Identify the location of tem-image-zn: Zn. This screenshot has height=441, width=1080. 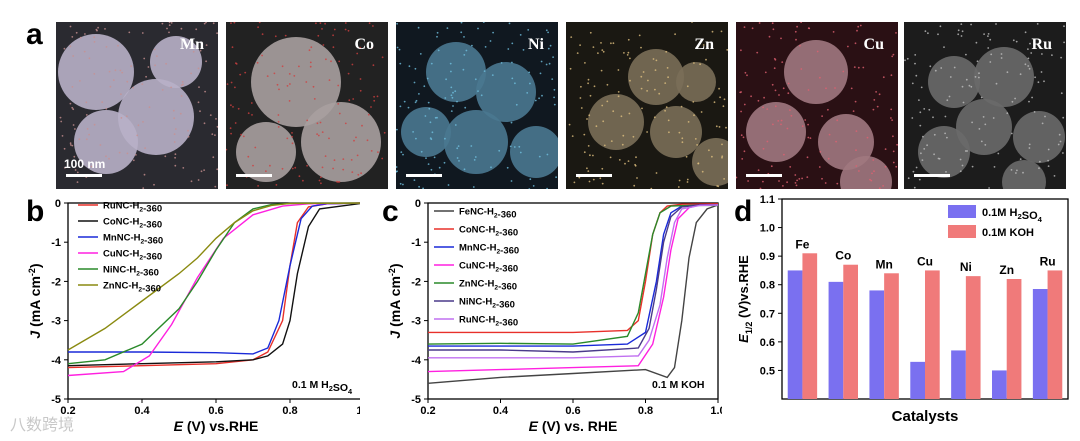
(647, 105).